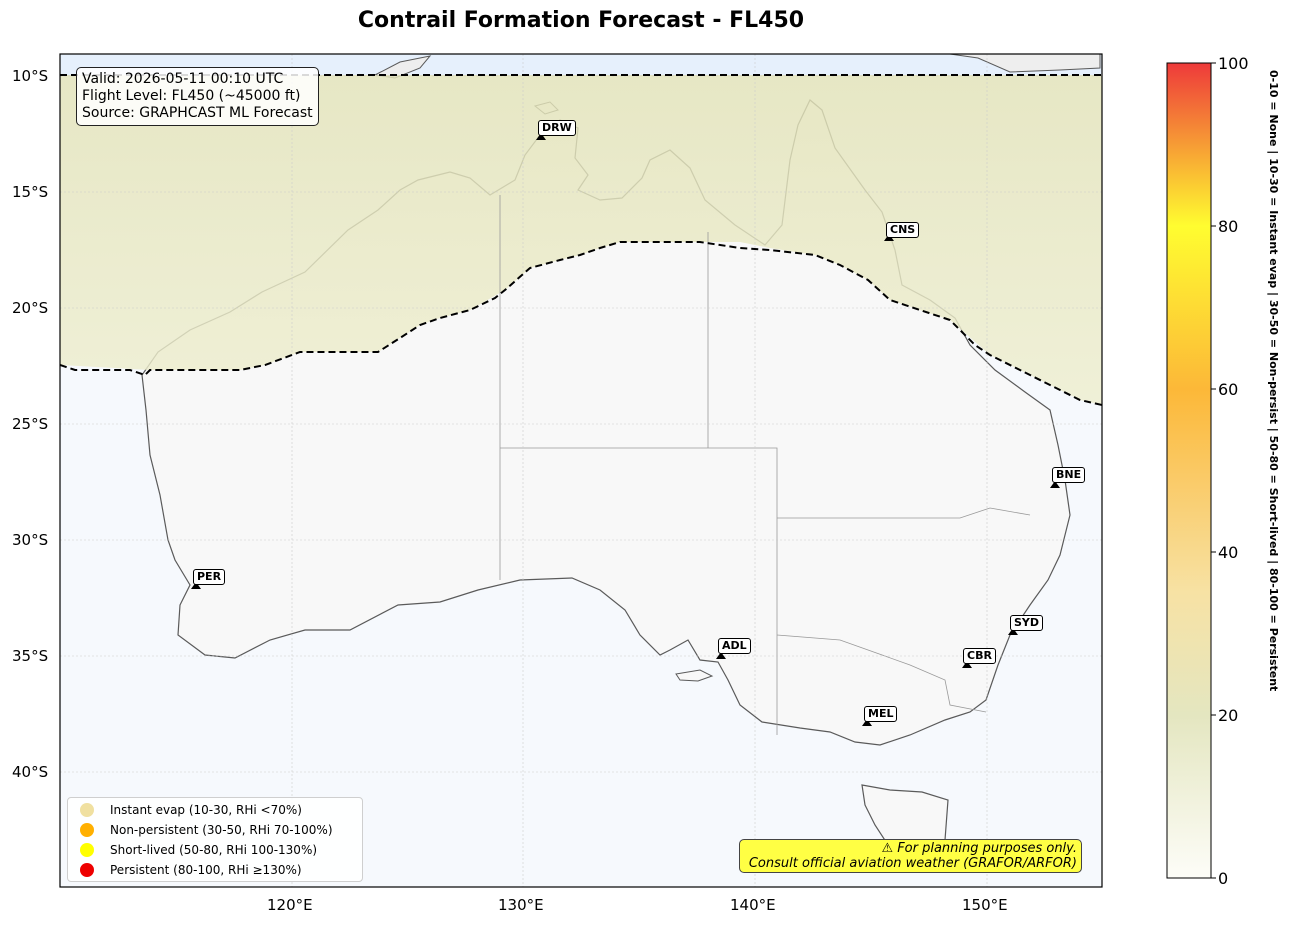 This screenshot has width=1304, height=926. What do you see at coordinates (557, 128) in the screenshot?
I see `airport-label-drw: DRW` at bounding box center [557, 128].